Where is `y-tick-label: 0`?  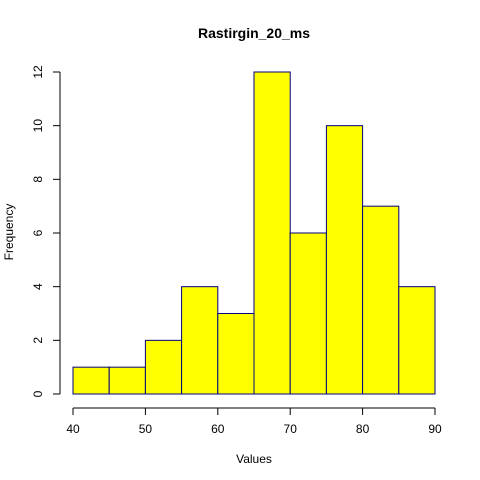
y-tick-label: 0 is located at coordinates (38, 393).